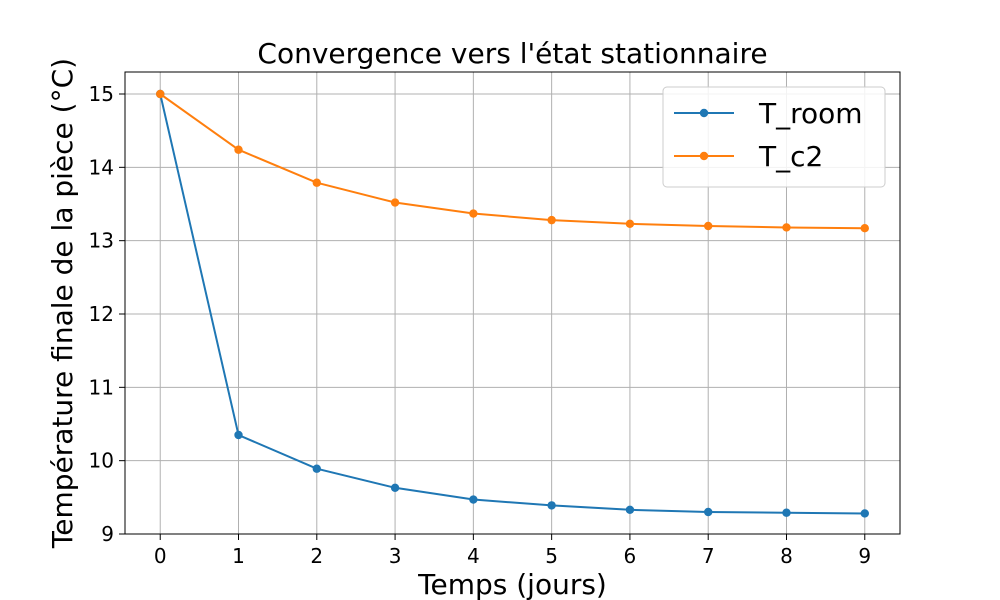 This screenshot has width=1000, height=600. Describe the element at coordinates (786, 556) in the screenshot. I see `x-tick-label: 8` at that location.